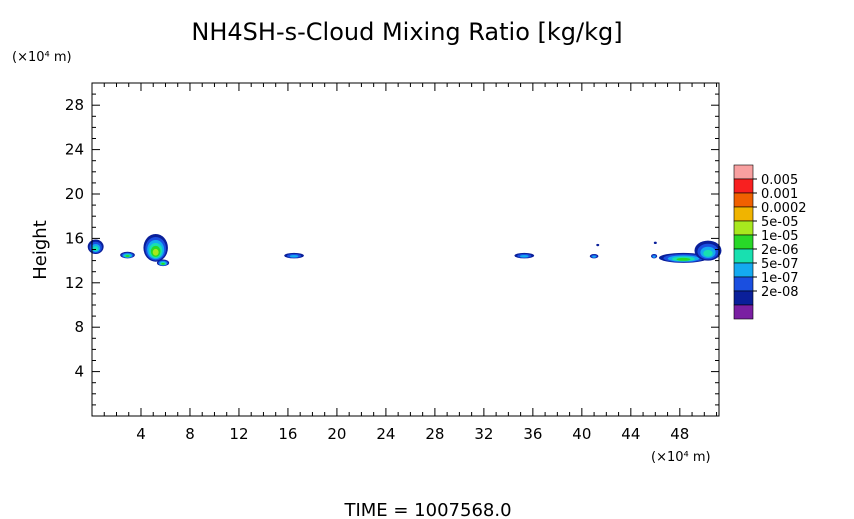  Describe the element at coordinates (681, 457) in the screenshot. I see `x-scale-label: (×10⁴ m)` at that location.